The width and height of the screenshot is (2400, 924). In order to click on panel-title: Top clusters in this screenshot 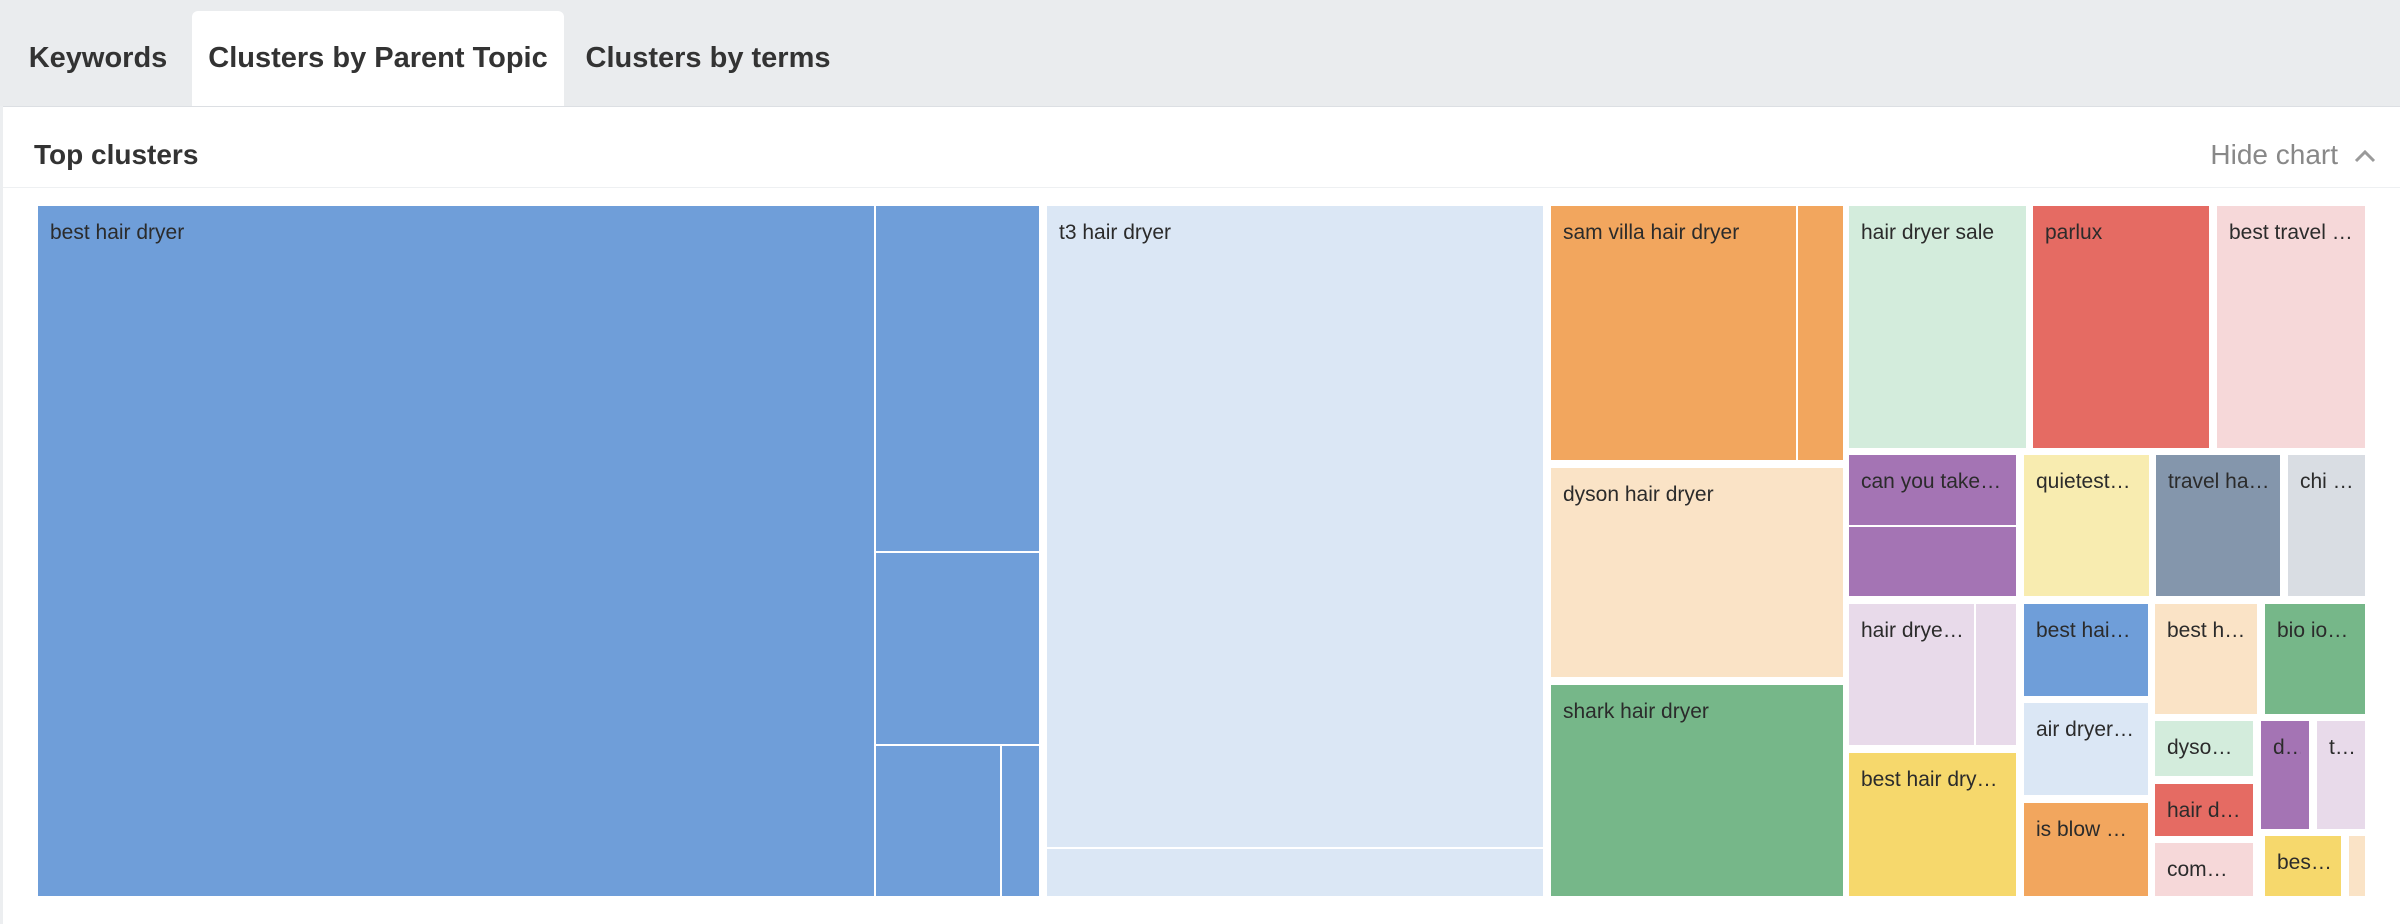, I will do `click(116, 154)`.